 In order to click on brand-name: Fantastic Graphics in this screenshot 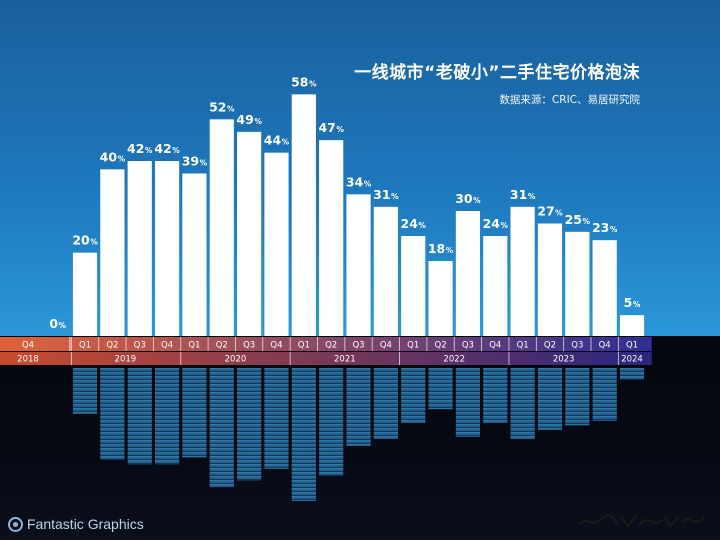, I will do `click(85, 524)`.